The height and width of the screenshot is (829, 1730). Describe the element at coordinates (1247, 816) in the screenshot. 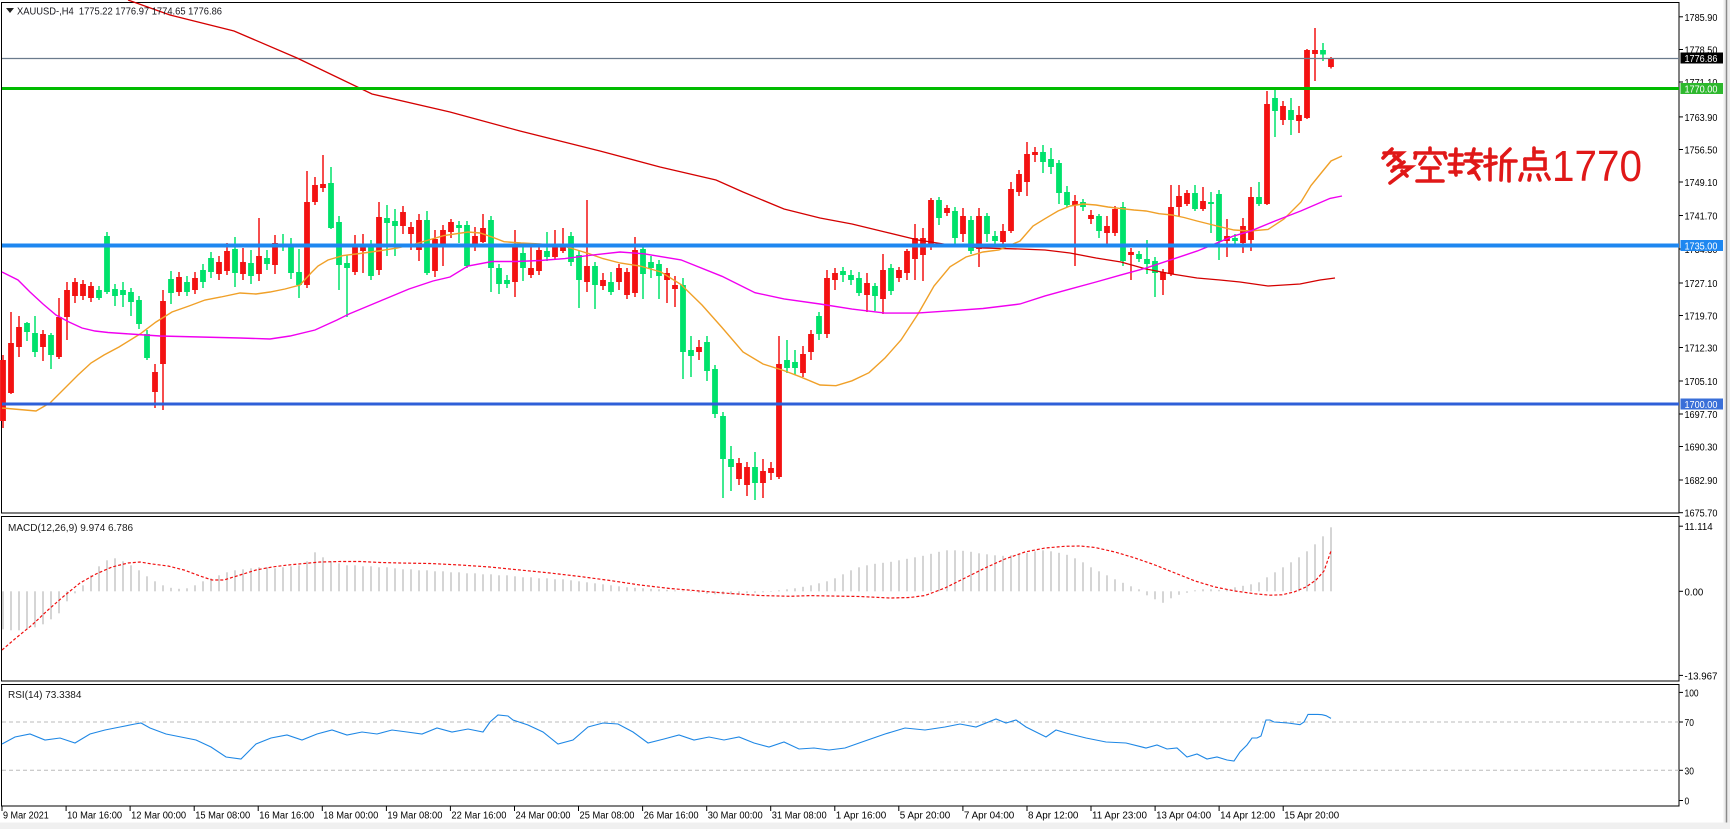

I see `svg-text: 14 Apr 12:00` at that location.